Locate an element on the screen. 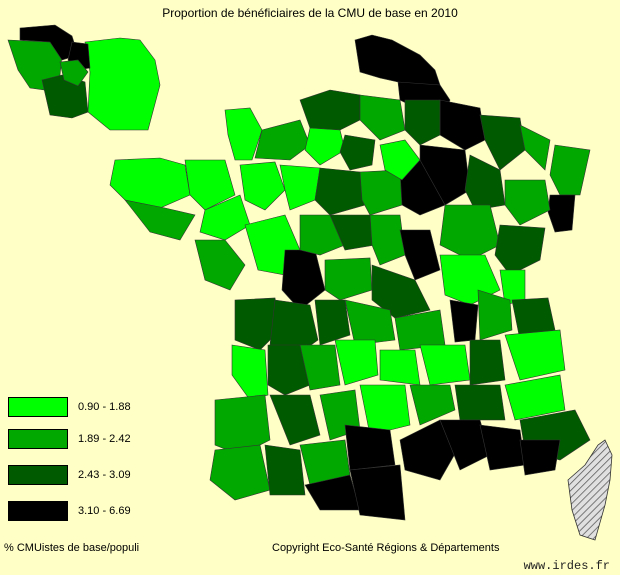 The width and height of the screenshot is (620, 575). legend-label: 1.89 - 2.42 is located at coordinates (104, 439).